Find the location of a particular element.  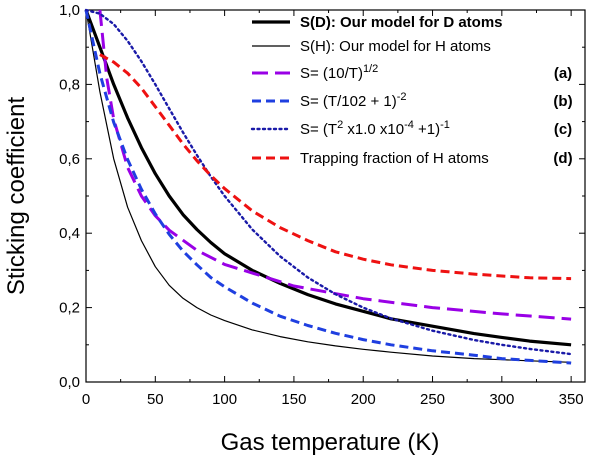

legend-tag-5: (c) is located at coordinates (563, 129).